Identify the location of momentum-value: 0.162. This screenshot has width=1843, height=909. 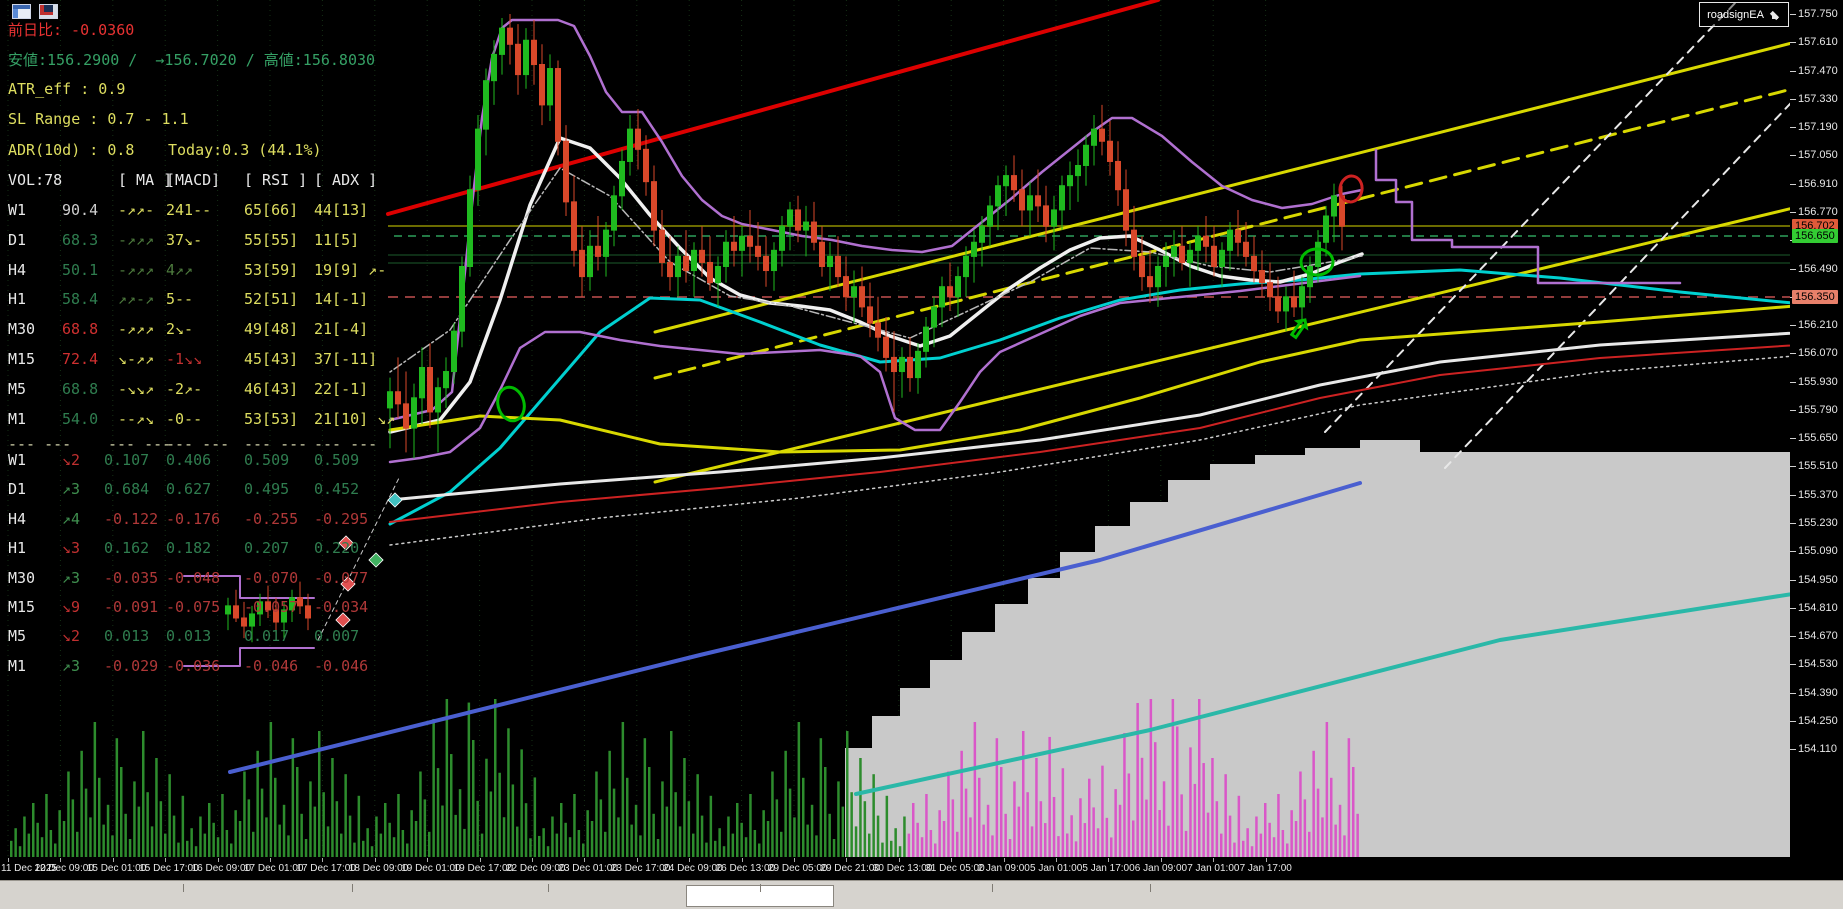
(127, 548).